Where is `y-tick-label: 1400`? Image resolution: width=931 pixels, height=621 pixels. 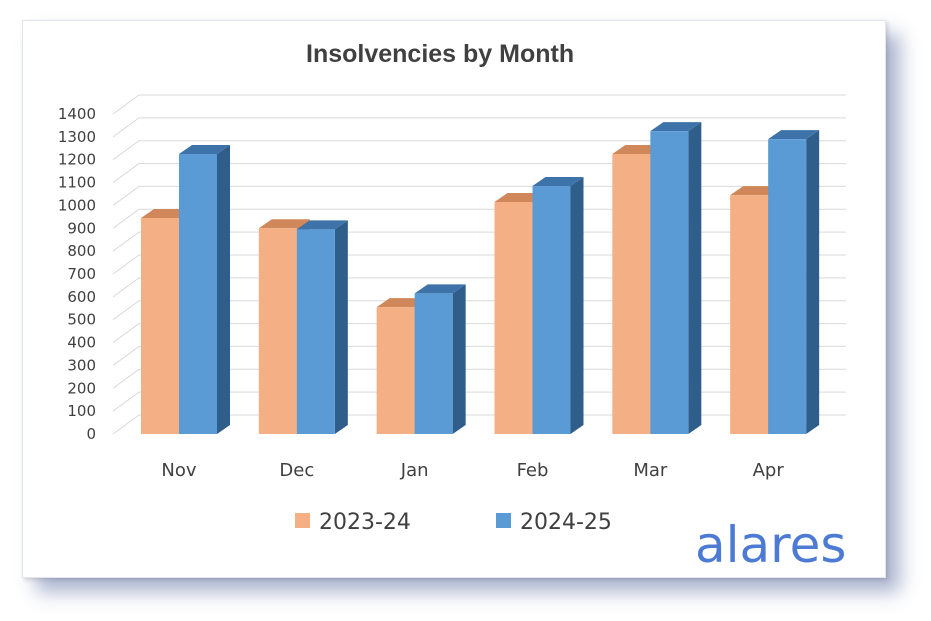 y-tick-label: 1400 is located at coordinates (77, 114).